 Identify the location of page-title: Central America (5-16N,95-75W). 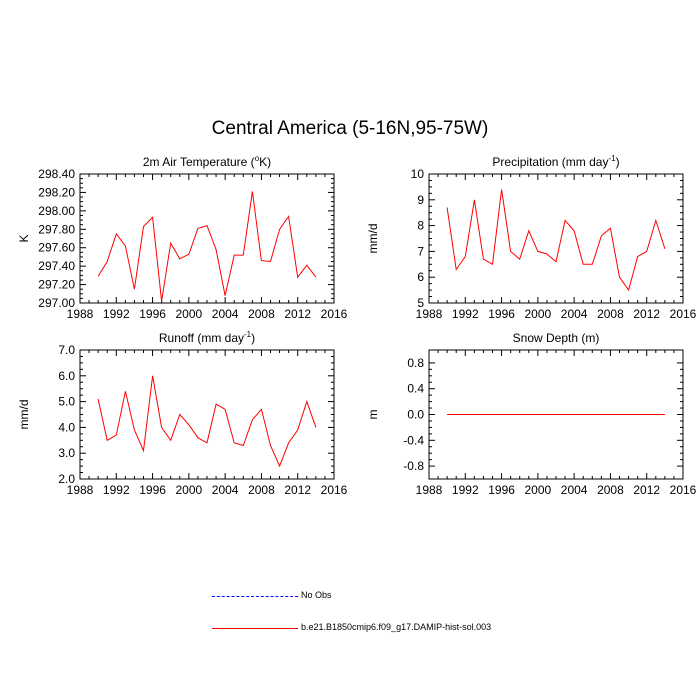
(350, 128).